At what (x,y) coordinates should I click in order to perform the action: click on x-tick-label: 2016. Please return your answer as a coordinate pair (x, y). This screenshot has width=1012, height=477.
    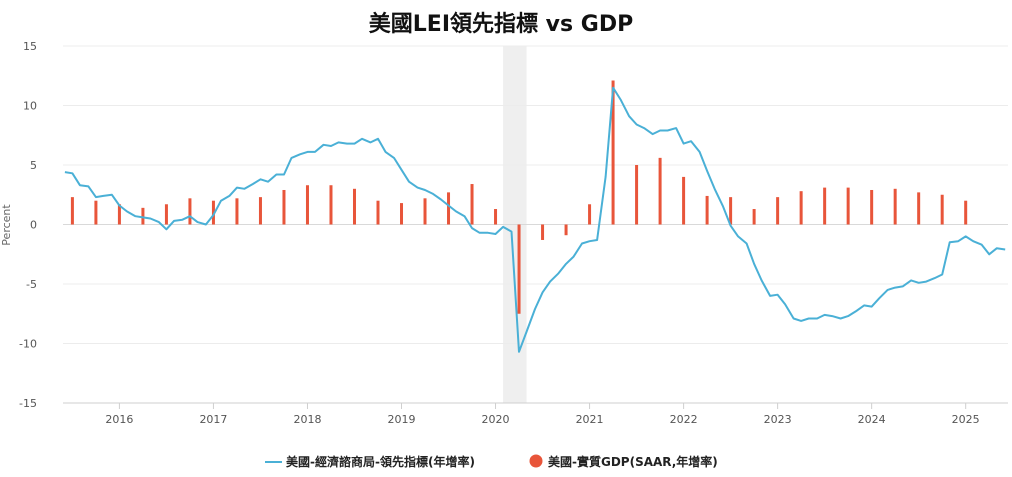
    Looking at the image, I should click on (119, 419).